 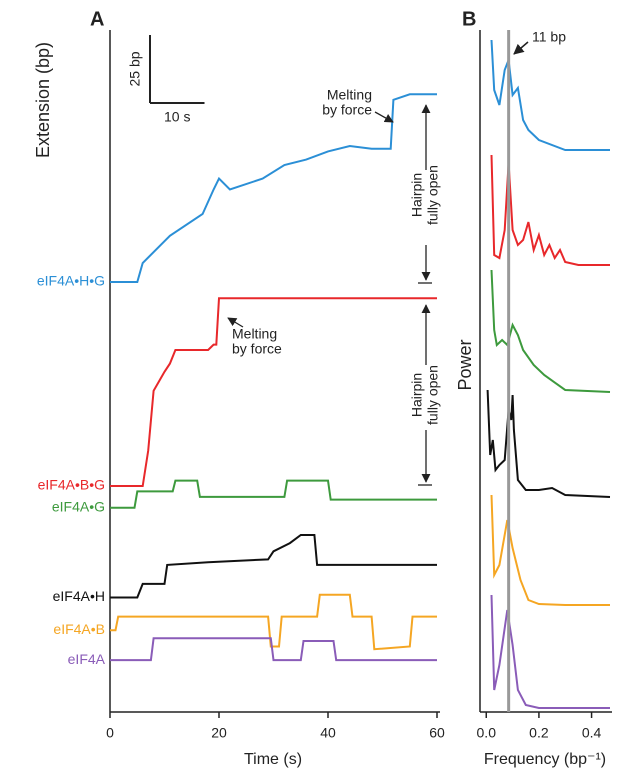 What do you see at coordinates (78, 506) in the screenshot?
I see `series-label: eIF4A•G` at bounding box center [78, 506].